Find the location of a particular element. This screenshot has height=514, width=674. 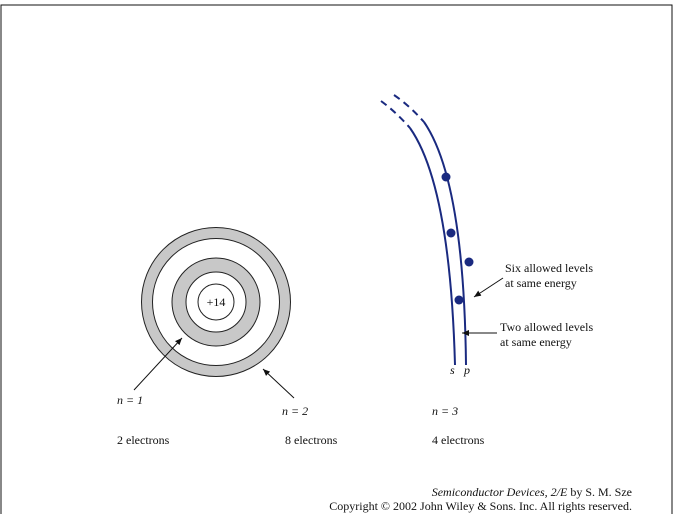

atom-rings is located at coordinates (216, 302).